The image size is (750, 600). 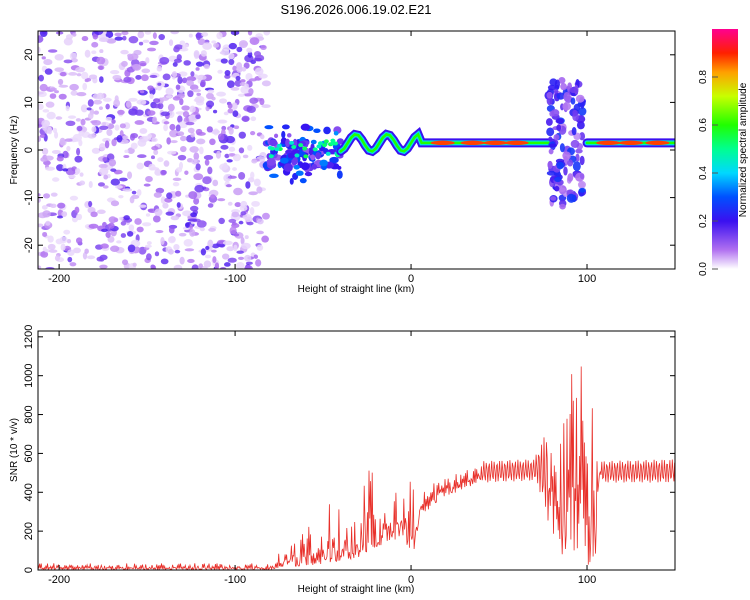 I want to click on snr-xtick-label: -100, so click(x=235, y=580).